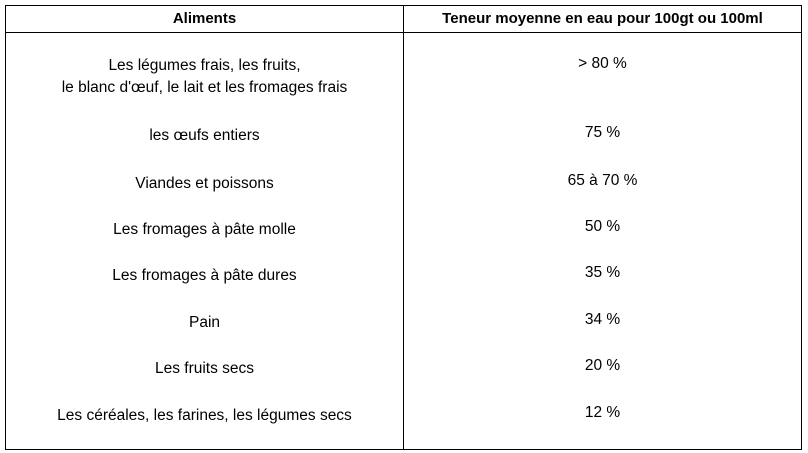  What do you see at coordinates (204, 18) in the screenshot?
I see `header-aliments: Aliments` at bounding box center [204, 18].